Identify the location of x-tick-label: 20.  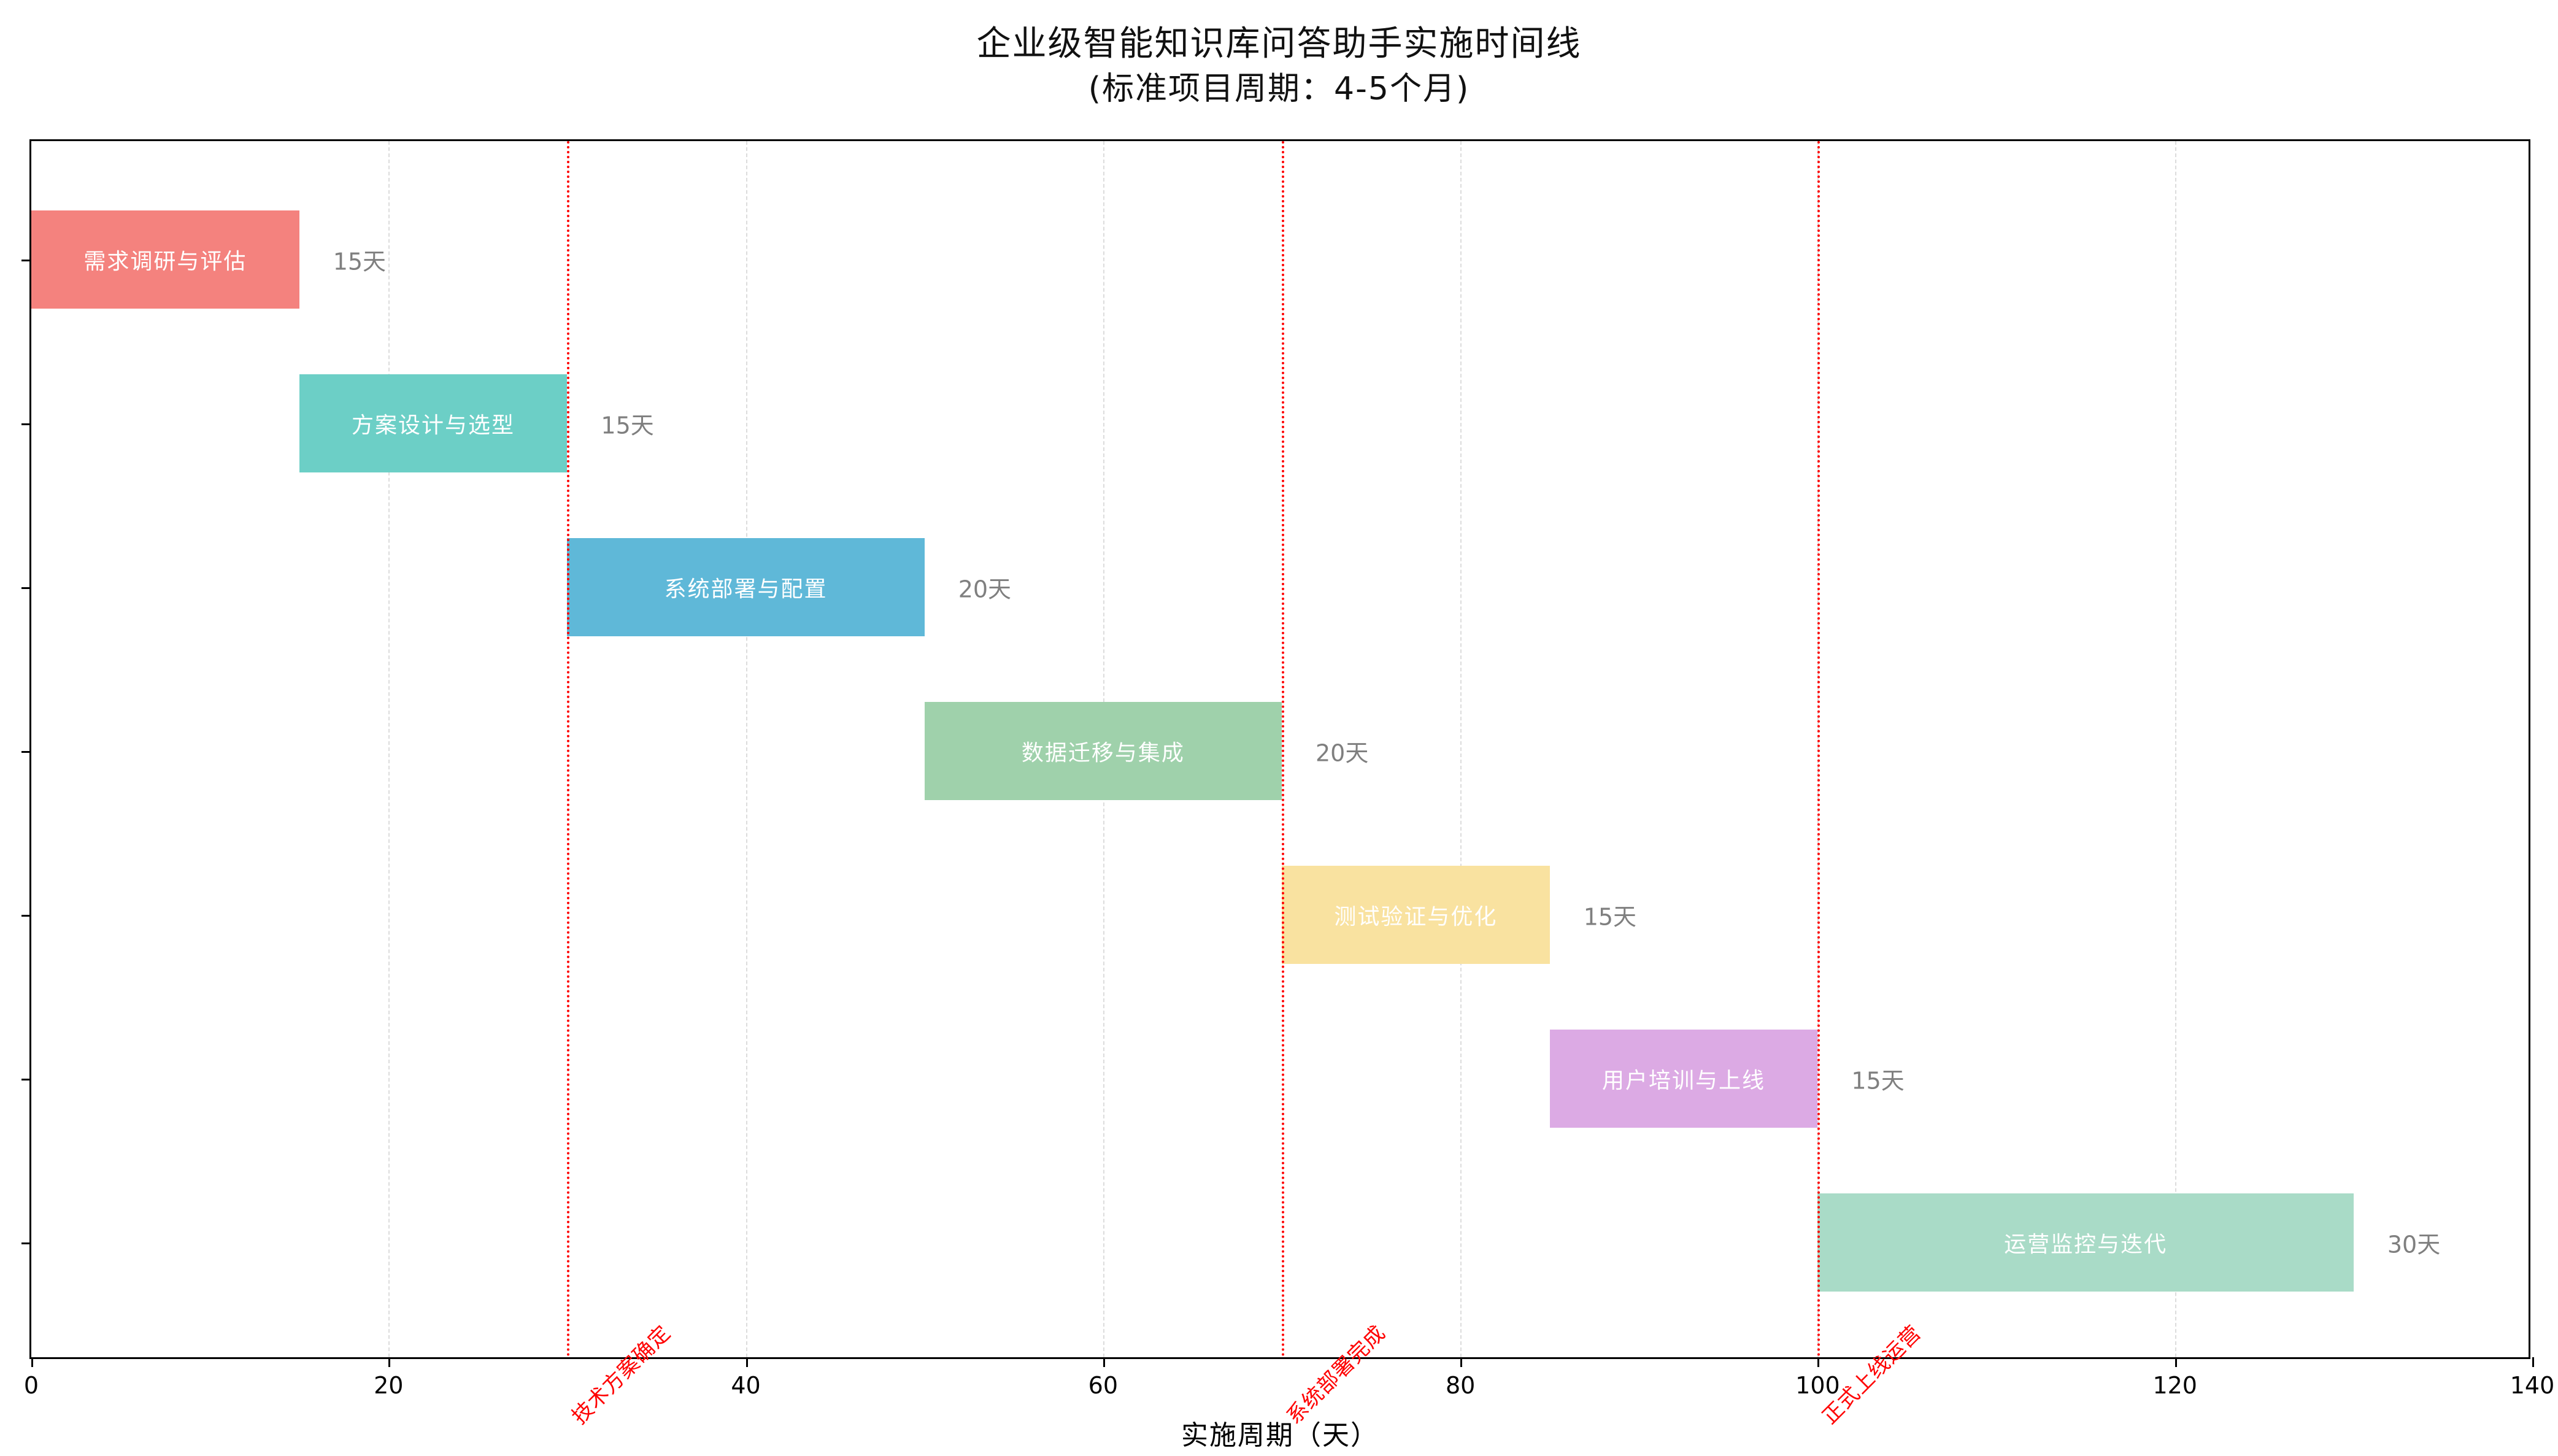
(389, 1385).